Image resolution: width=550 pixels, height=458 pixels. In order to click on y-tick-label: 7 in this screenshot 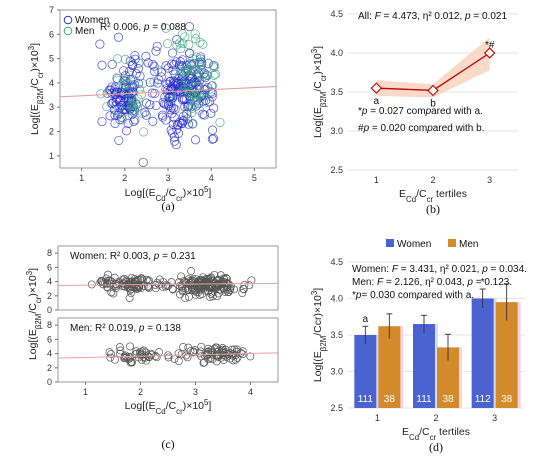, I will do `click(51, 10)`.